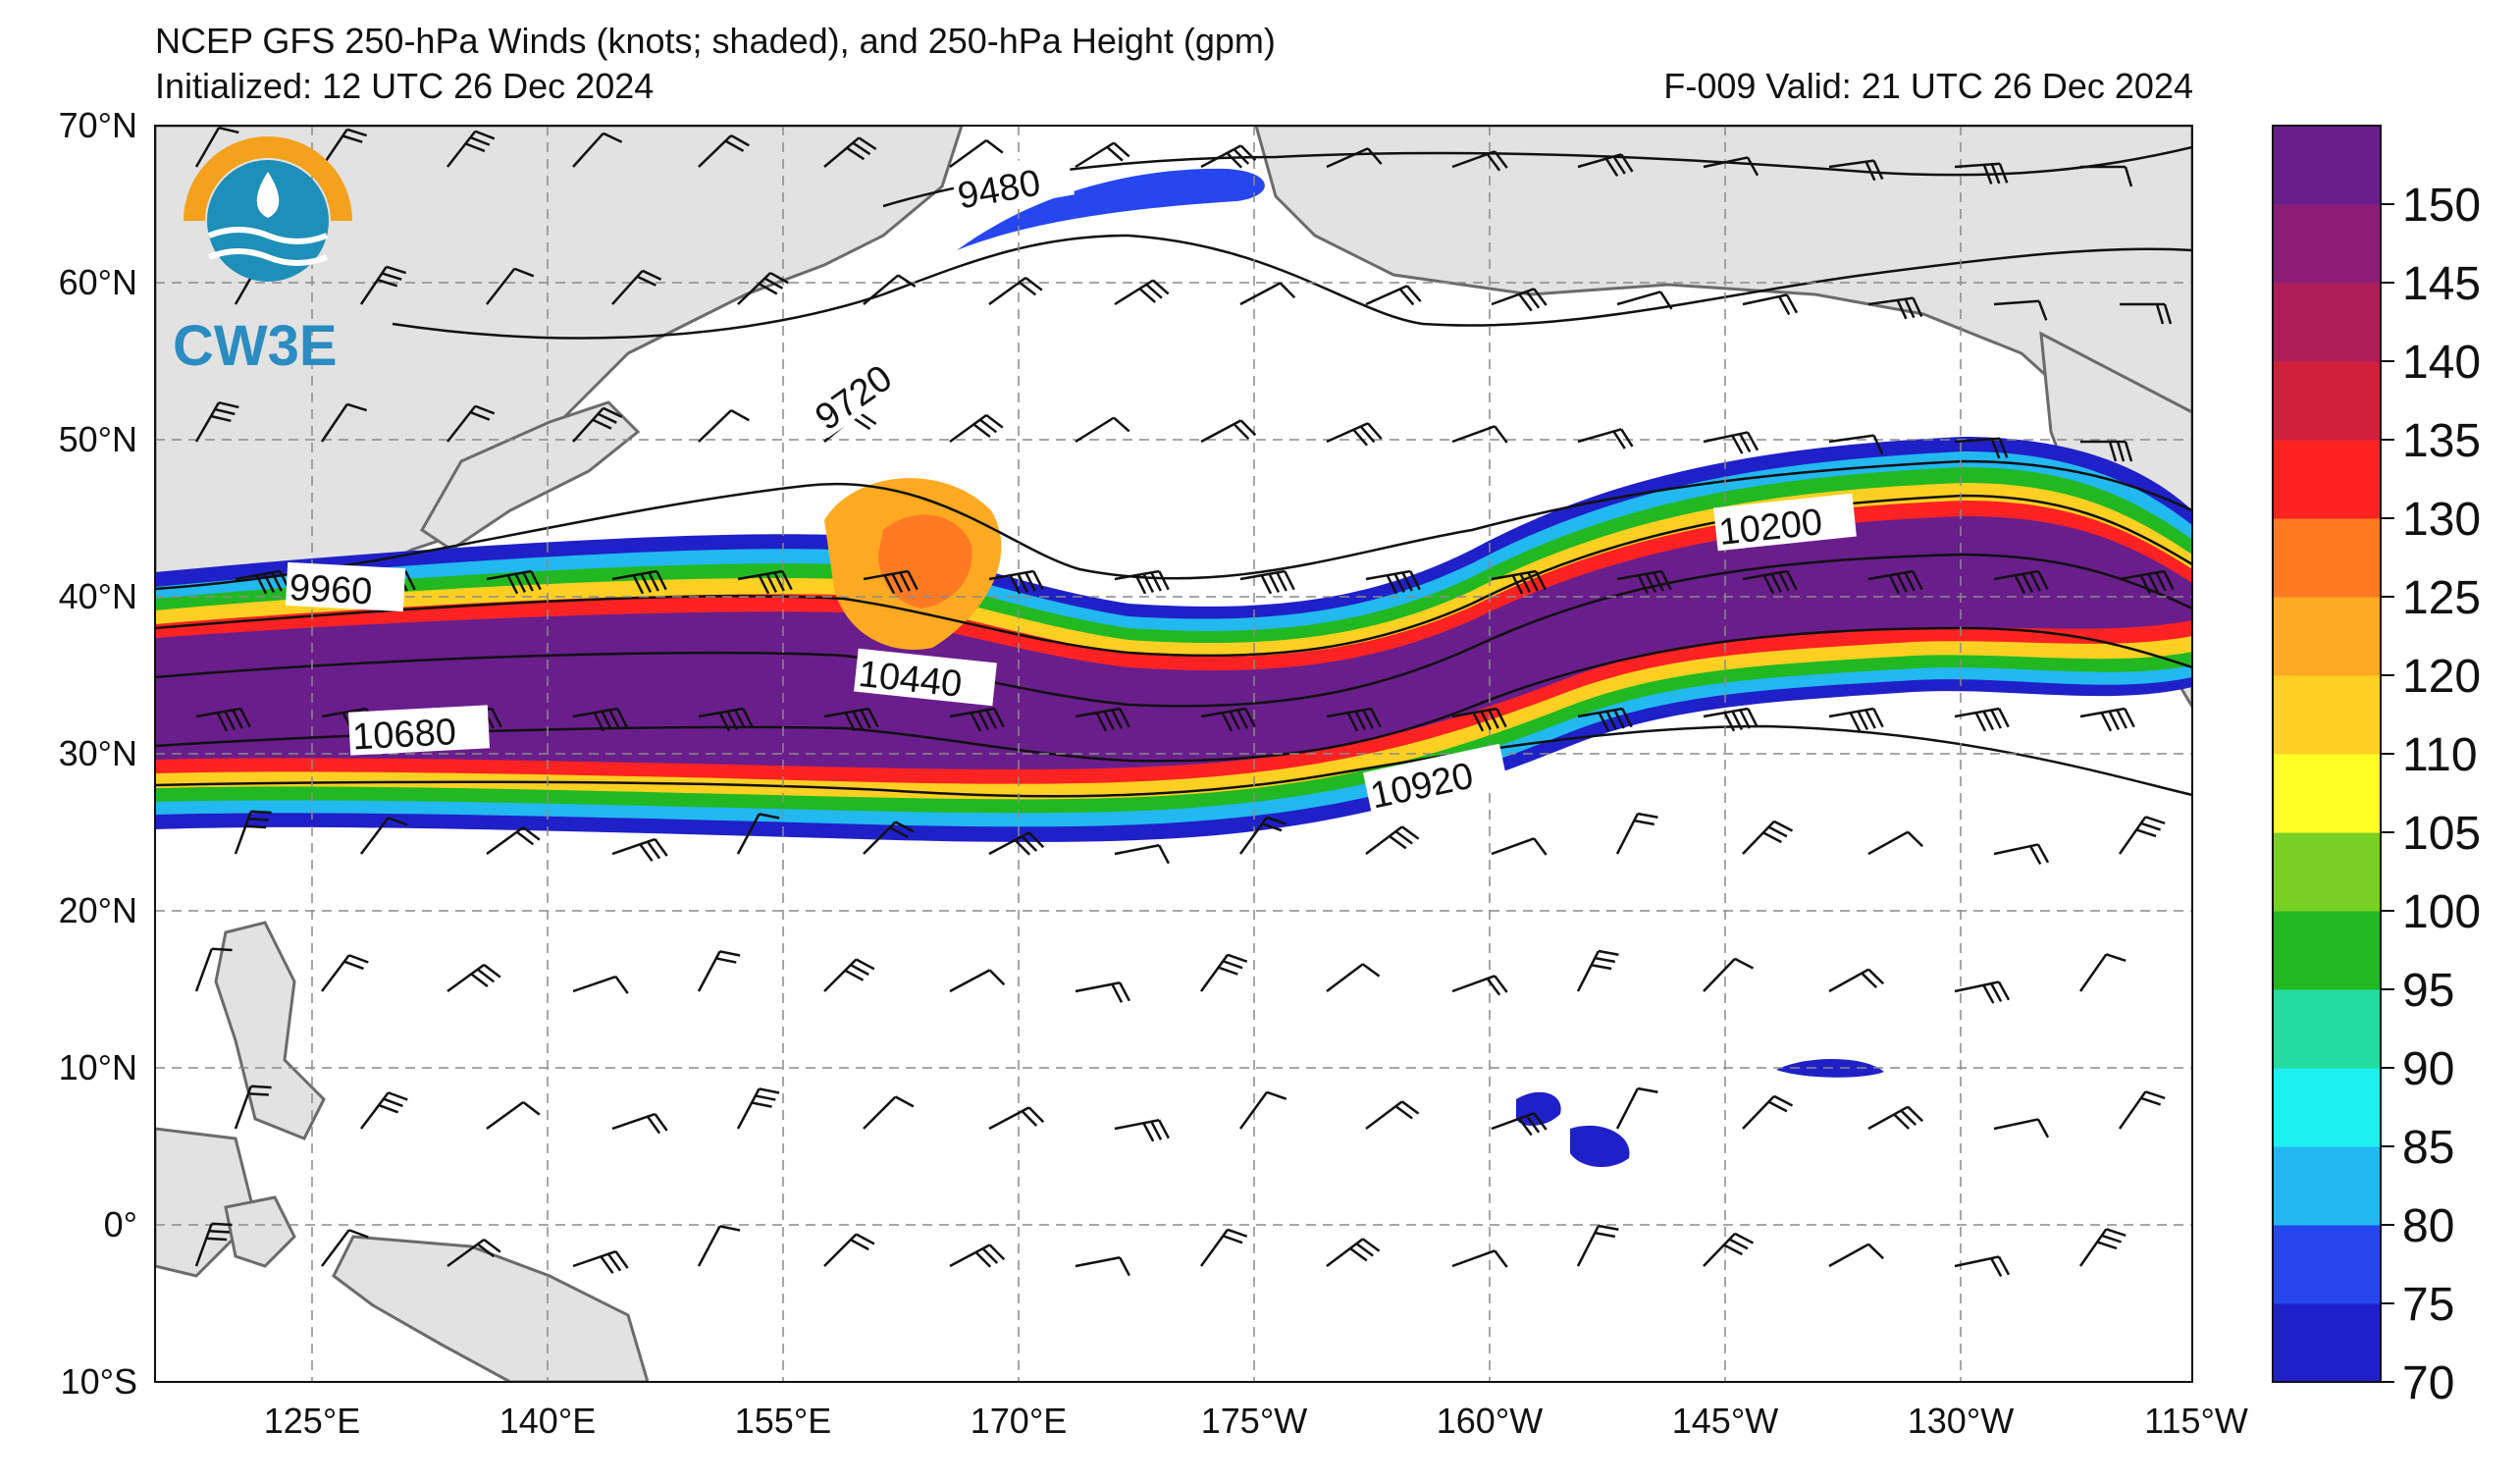 The width and height of the screenshot is (2520, 1483). What do you see at coordinates (98, 1067) in the screenshot?
I see `lat-label: 10°N` at bounding box center [98, 1067].